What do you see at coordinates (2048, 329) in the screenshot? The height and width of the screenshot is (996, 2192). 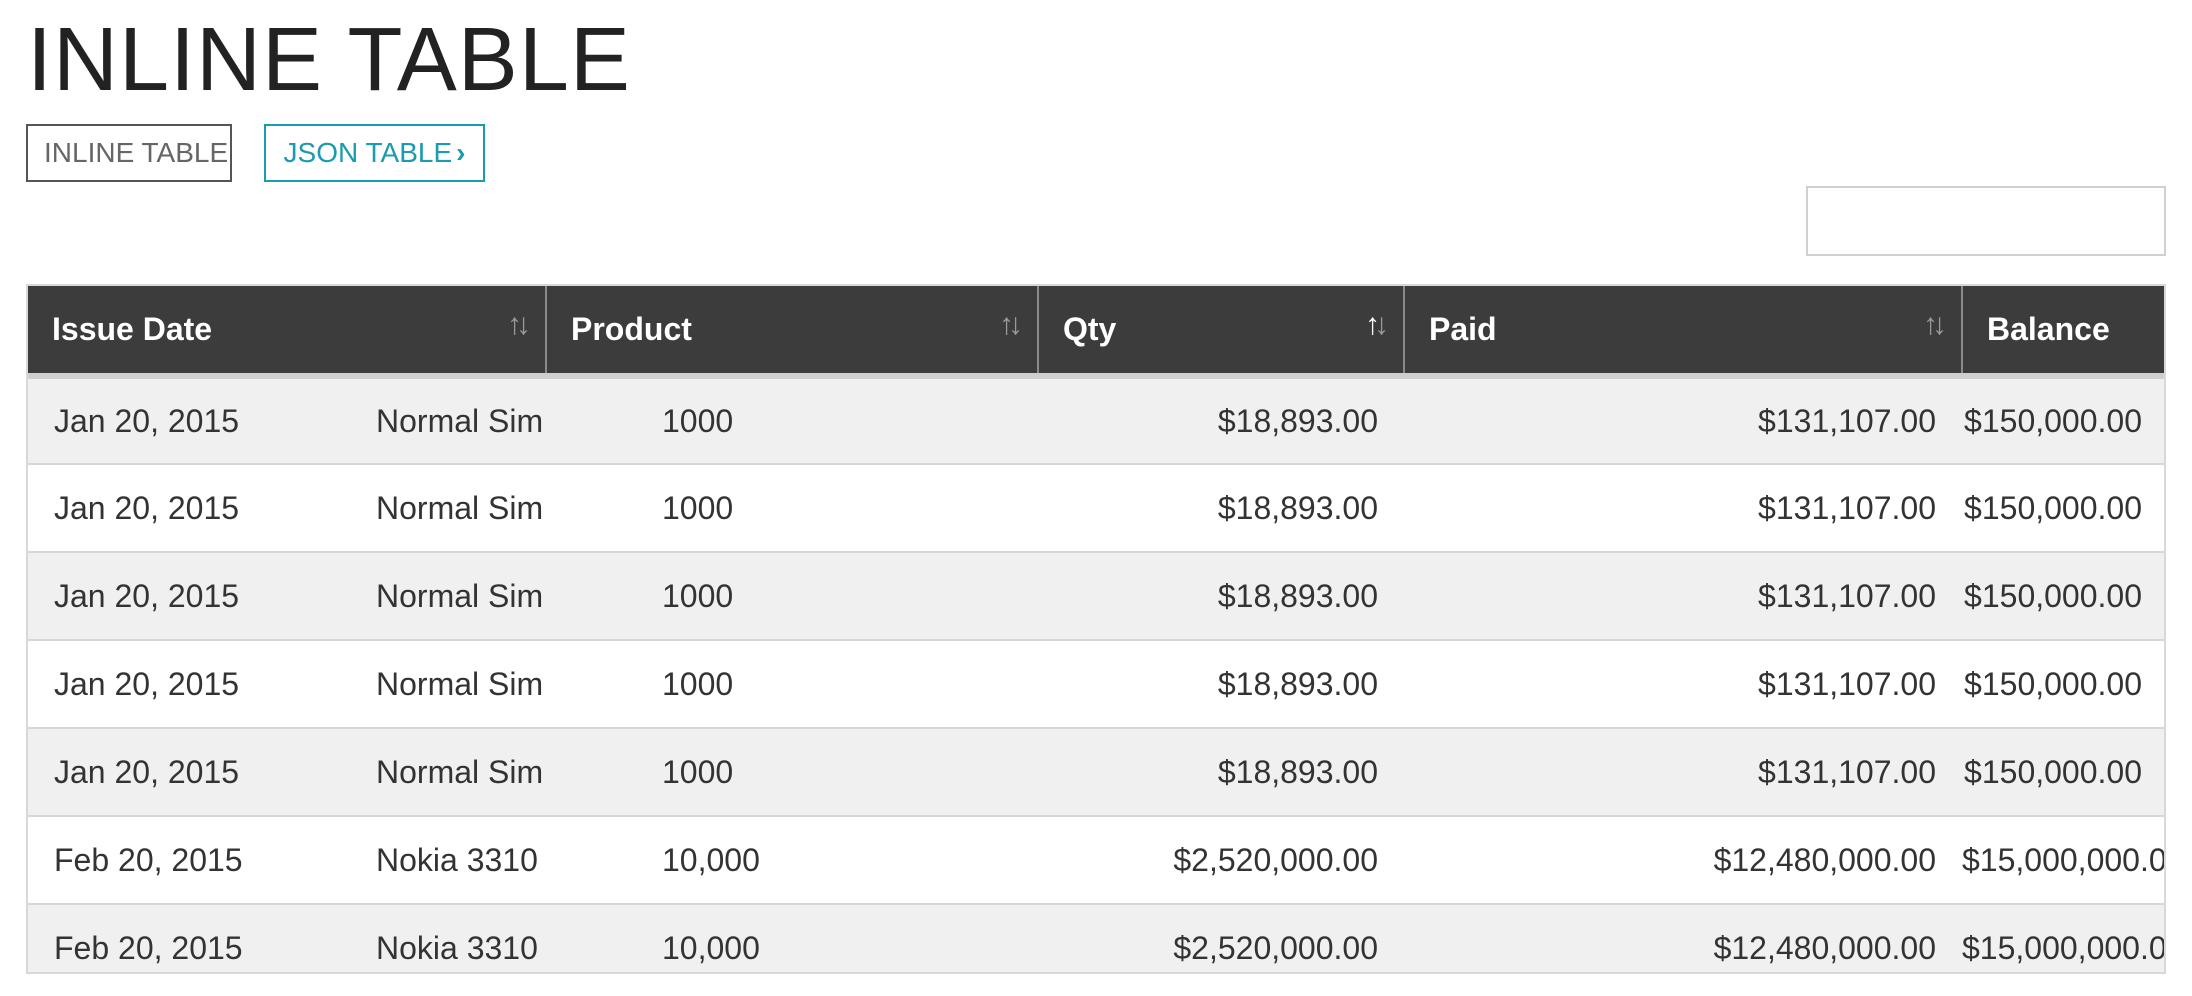 I see `column-header-balance: Balance` at bounding box center [2048, 329].